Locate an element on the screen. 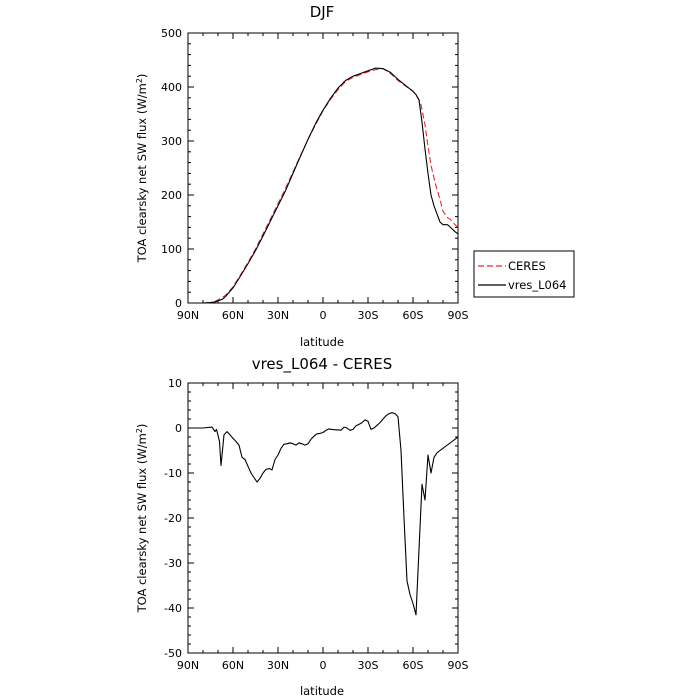 The width and height of the screenshot is (700, 700). bottom-y-tick-label: 10 is located at coordinates (175, 383).